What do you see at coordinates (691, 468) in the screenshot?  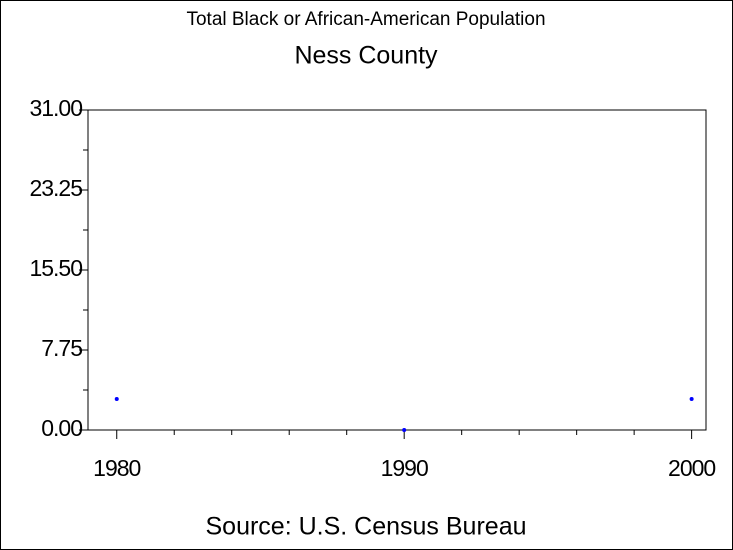 I see `x-tick-label: 2000` at bounding box center [691, 468].